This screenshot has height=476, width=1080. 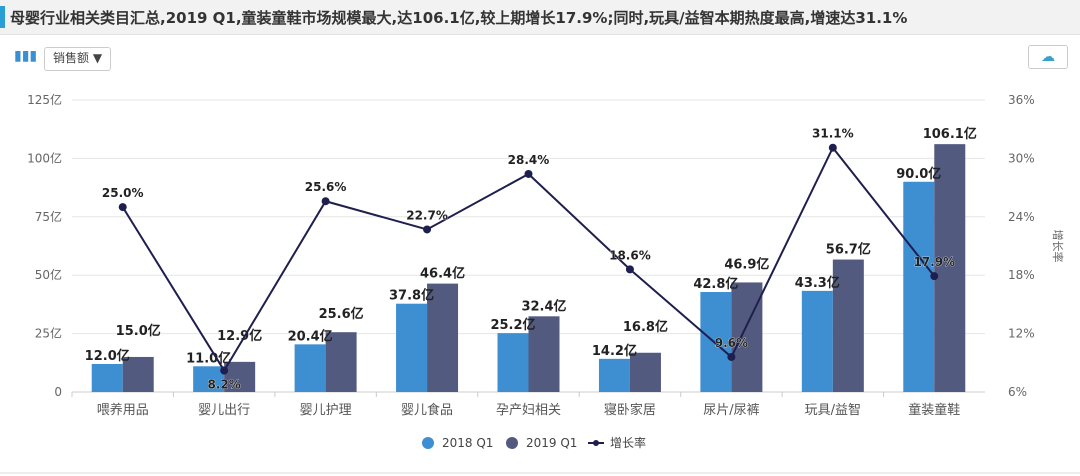 What do you see at coordinates (44, 157) in the screenshot?
I see `y-left-tick: 100亿` at bounding box center [44, 157].